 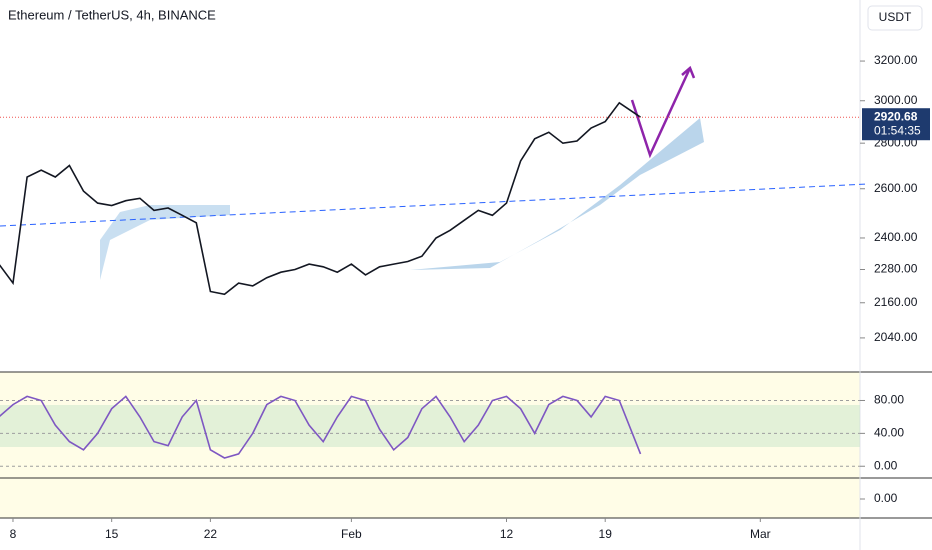 I want to click on price-badge, so click(x=896, y=124).